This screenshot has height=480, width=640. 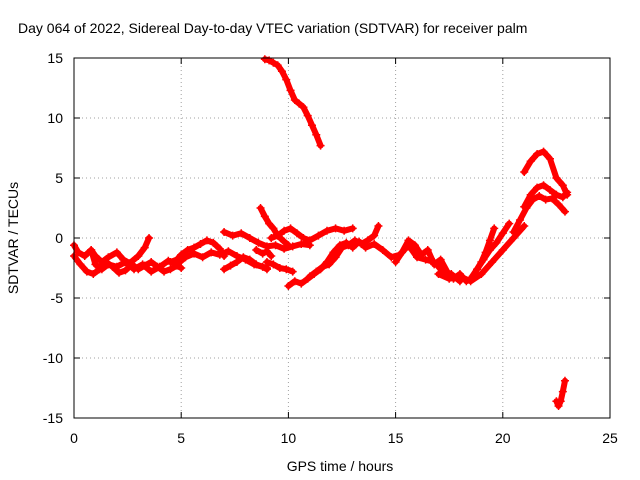 I want to click on x-tick-label: 20, so click(x=503, y=438).